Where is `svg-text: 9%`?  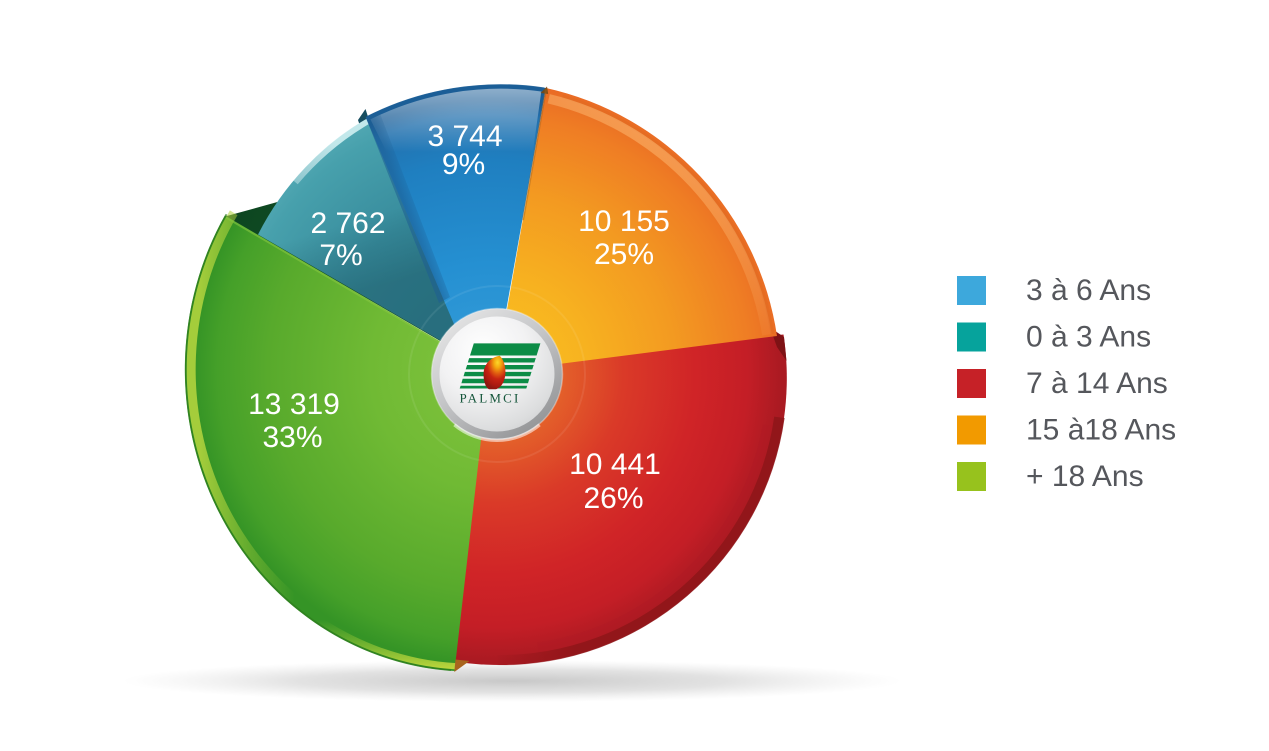
svg-text: 9% is located at coordinates (463, 164).